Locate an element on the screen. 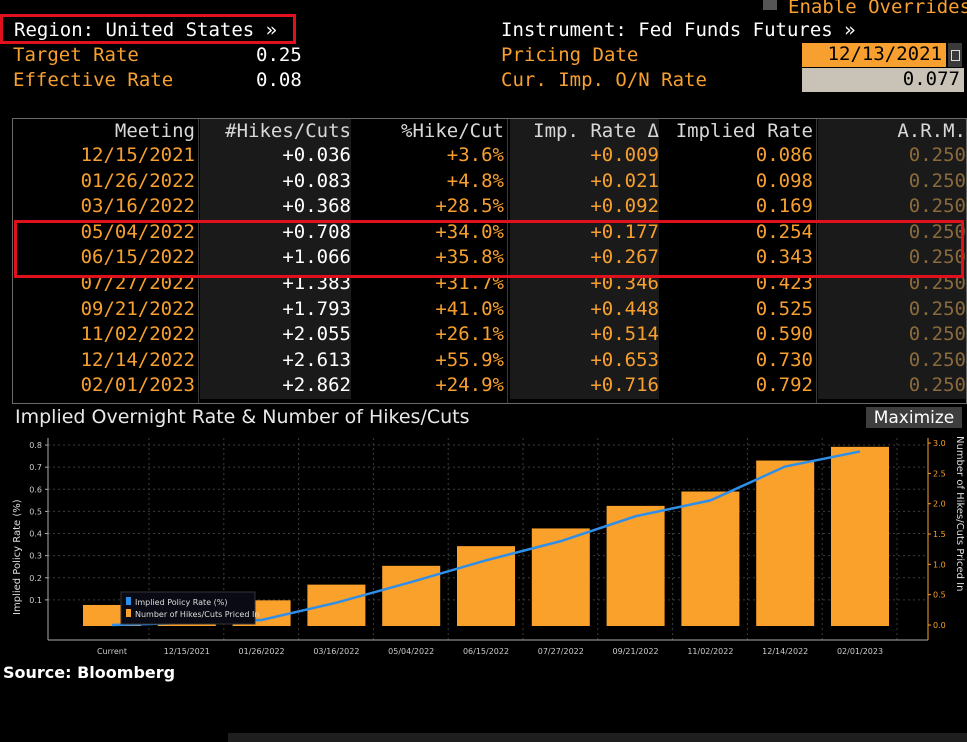  table-row: 02/01/2023 +2.862 +24.9% +0.716 0.792 0.250 is located at coordinates (489, 386).